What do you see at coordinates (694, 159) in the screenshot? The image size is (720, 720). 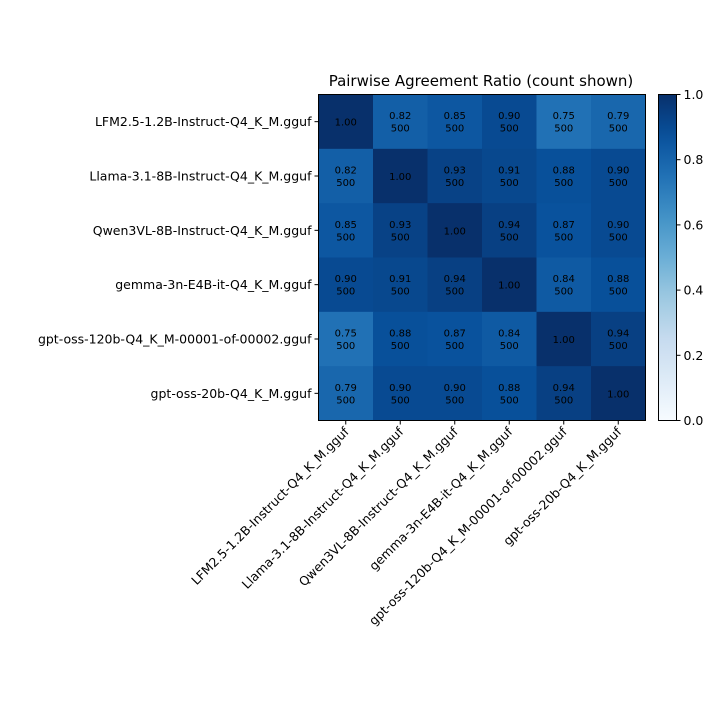 I see `colorbar-tick-label: 0.8` at bounding box center [694, 159].